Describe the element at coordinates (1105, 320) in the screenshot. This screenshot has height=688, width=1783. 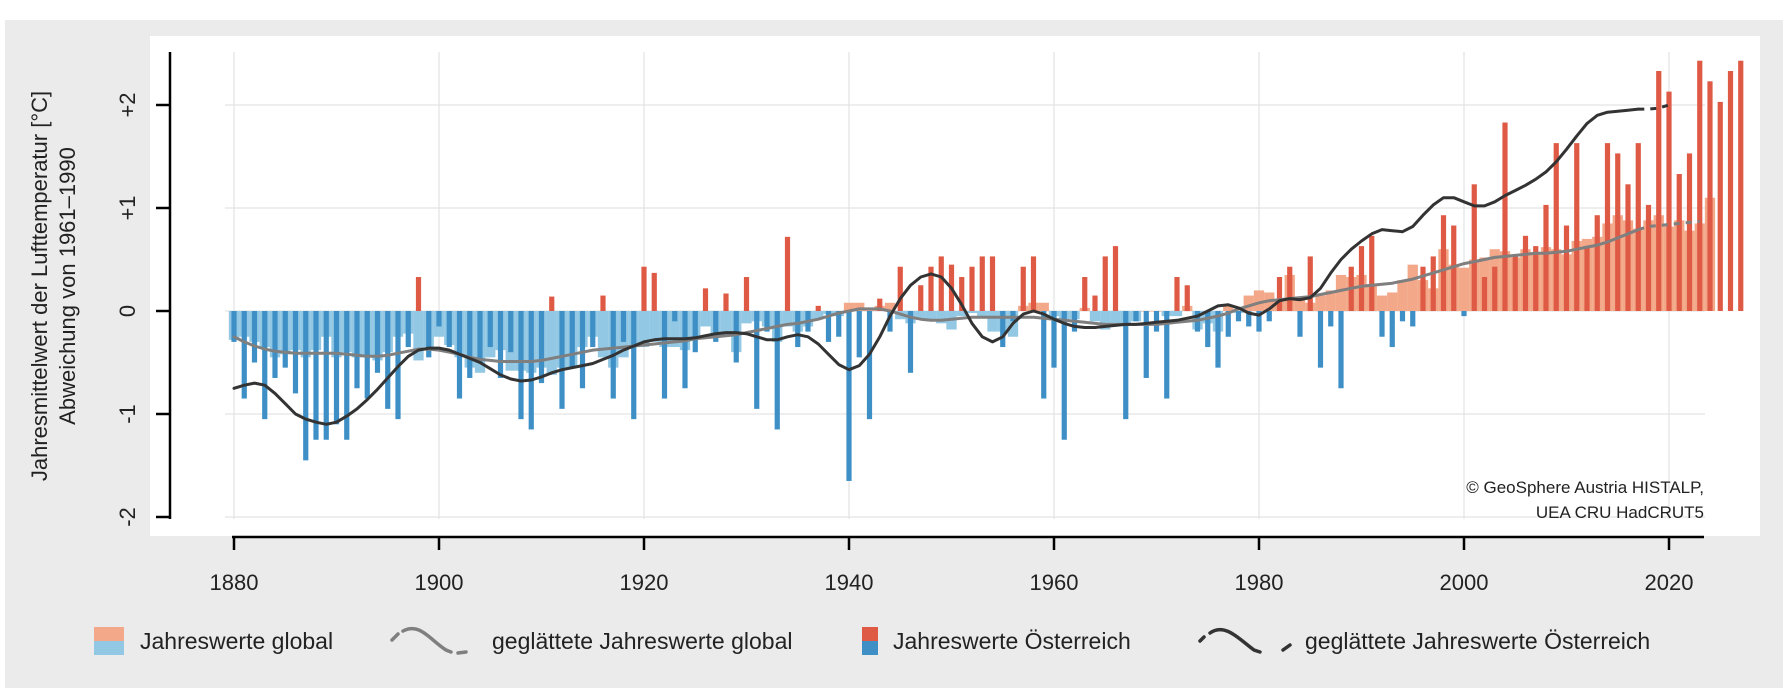
I see `global-bar-1965` at that location.